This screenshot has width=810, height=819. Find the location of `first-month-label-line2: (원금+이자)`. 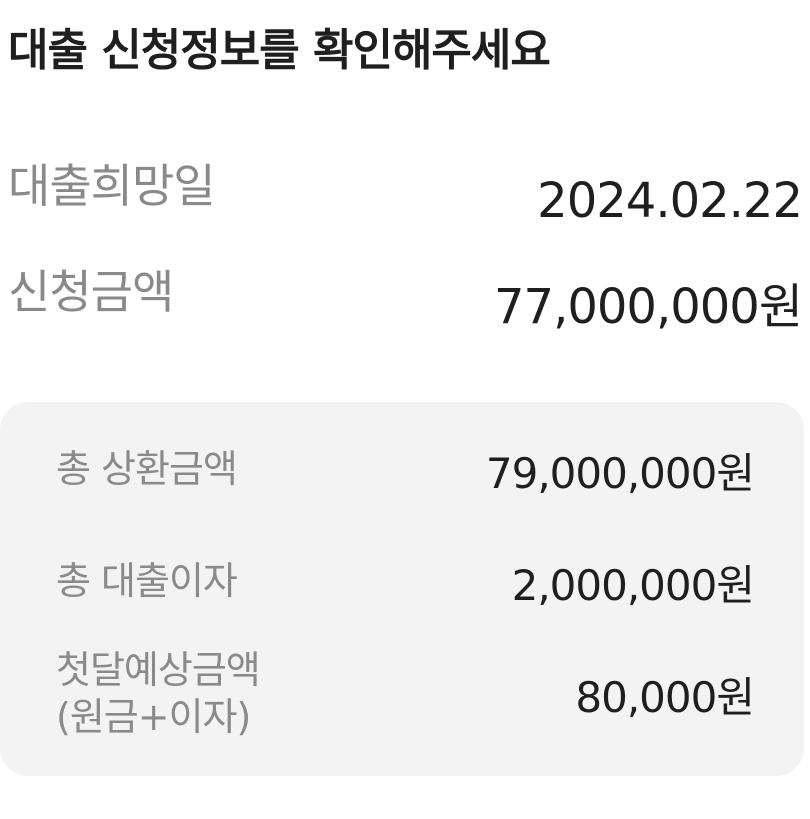

first-month-label-line2: (원금+이자) is located at coordinates (153, 717).